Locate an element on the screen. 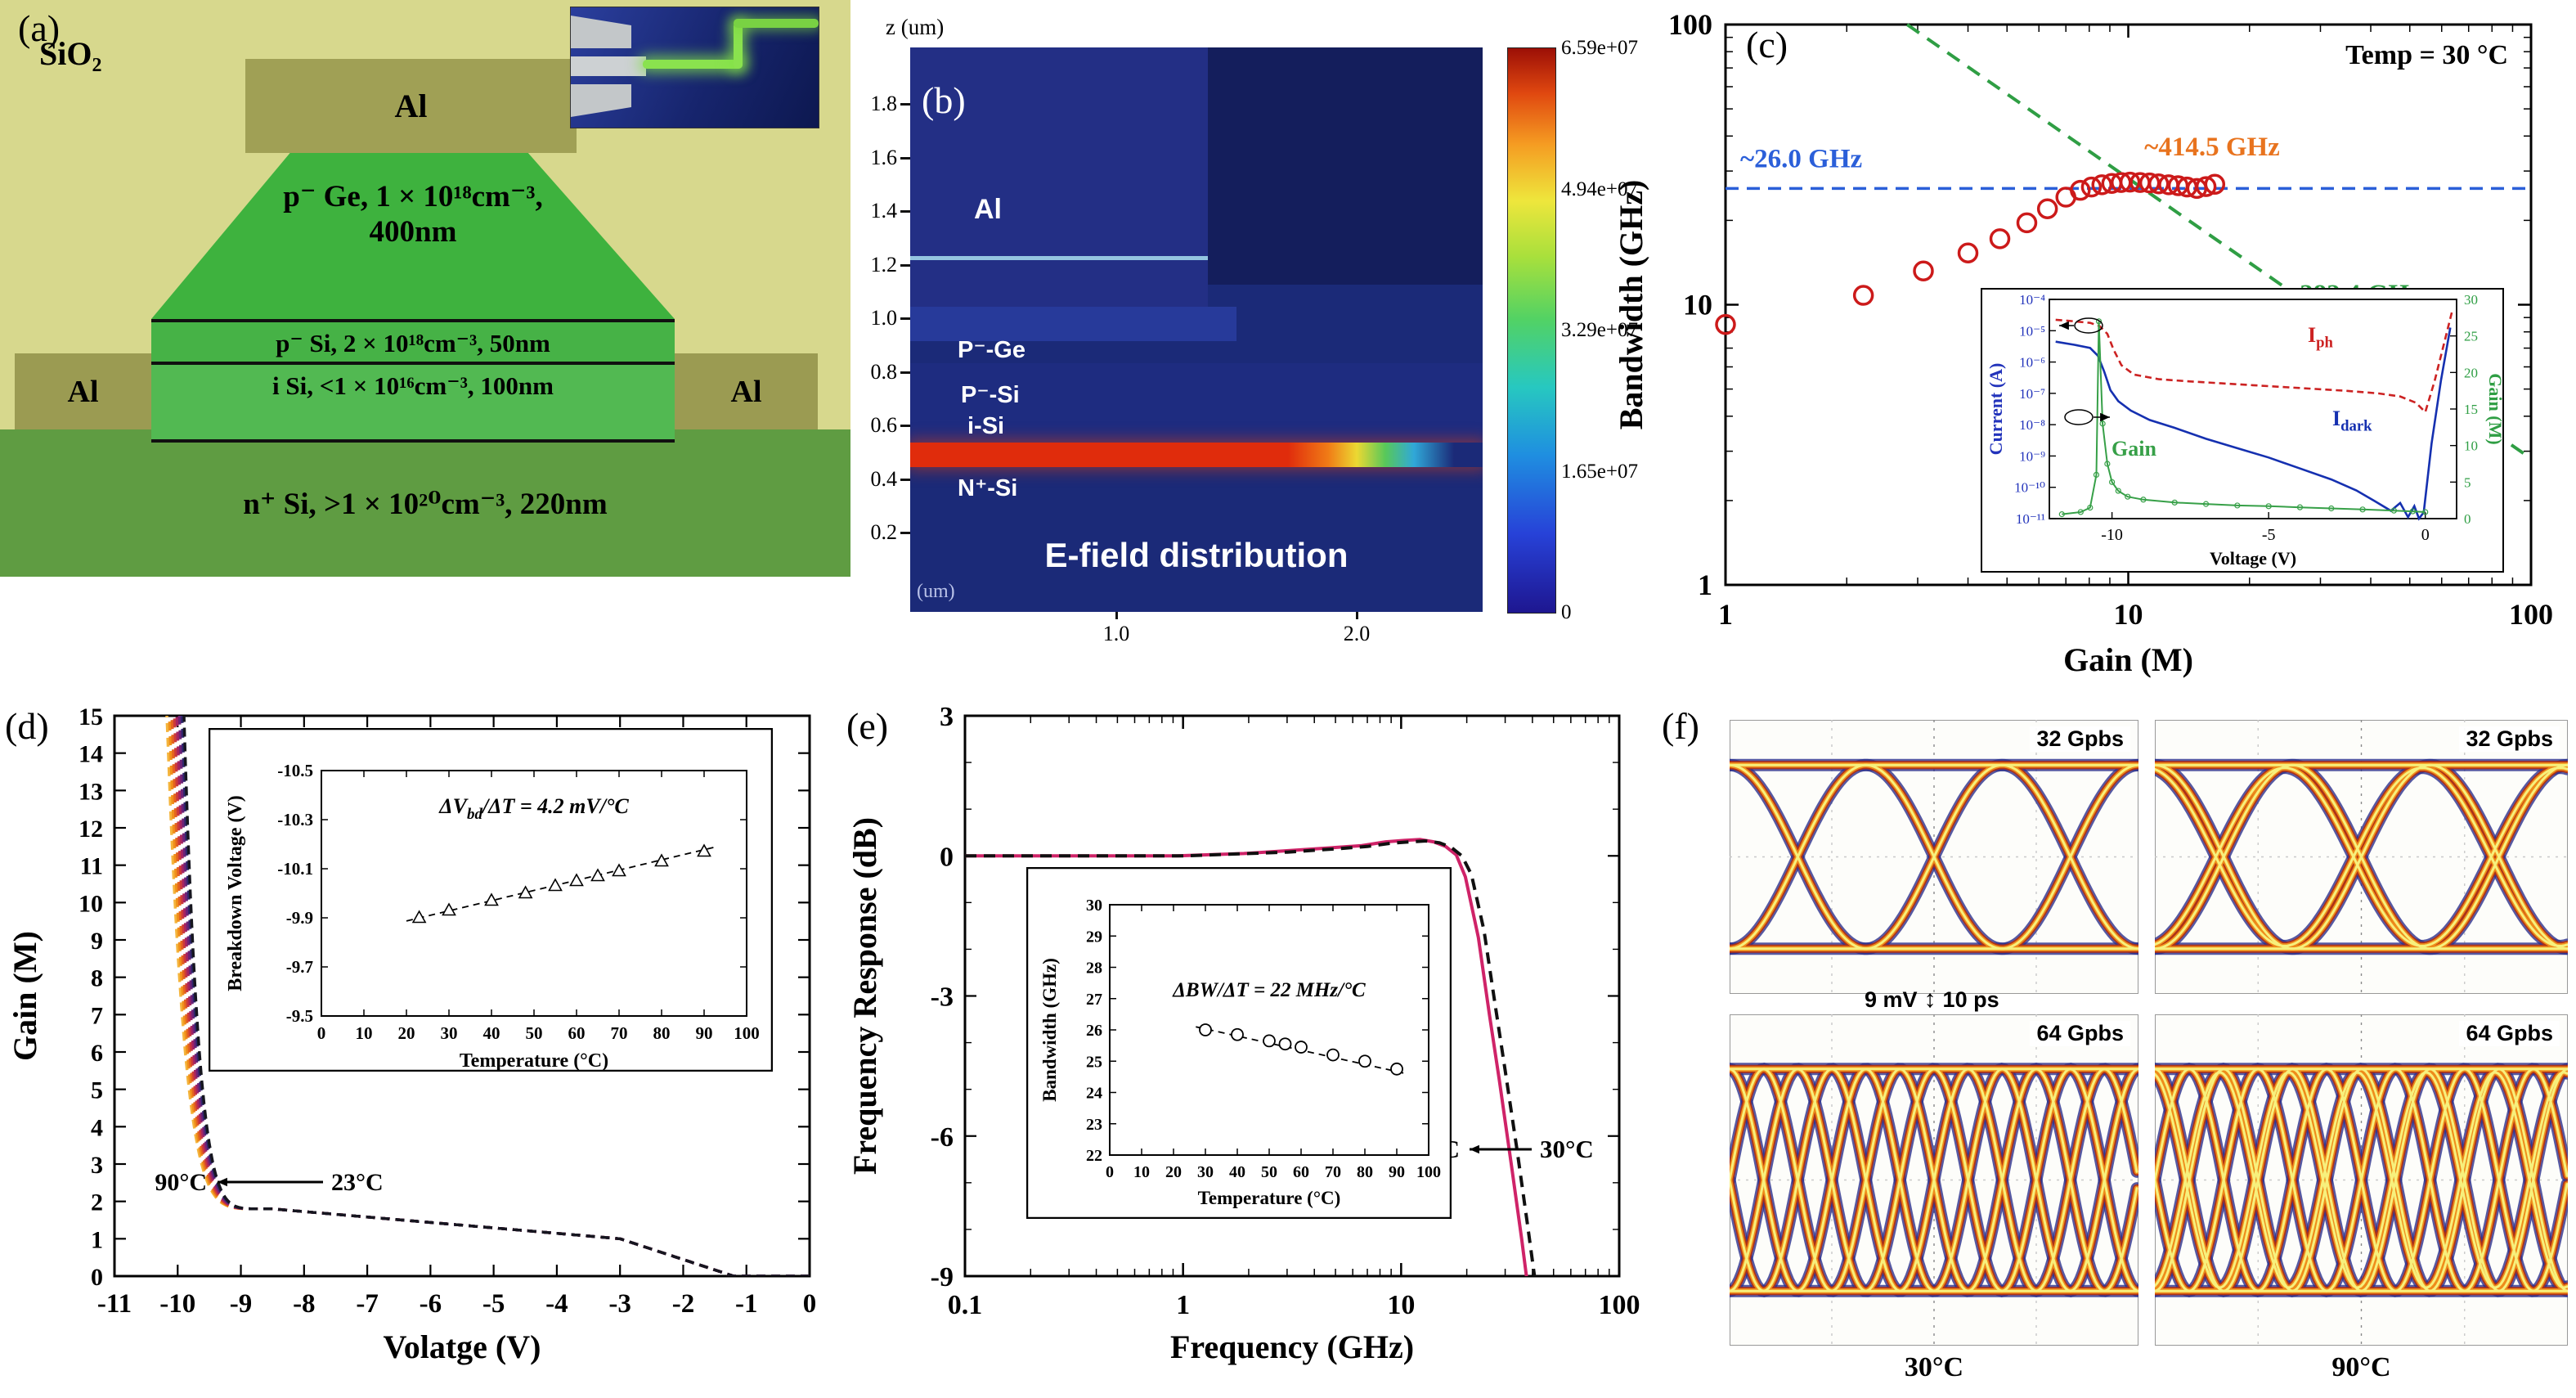 This screenshot has height=1398, width=2576. tick-label: 40 is located at coordinates (1237, 1172).